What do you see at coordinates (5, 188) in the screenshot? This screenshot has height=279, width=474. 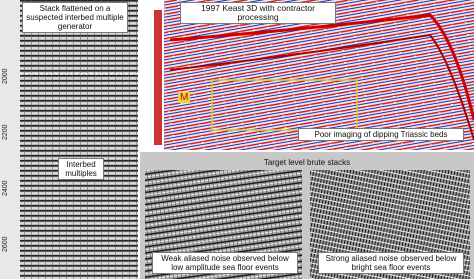 I see `axis-label: 2400` at bounding box center [5, 188].